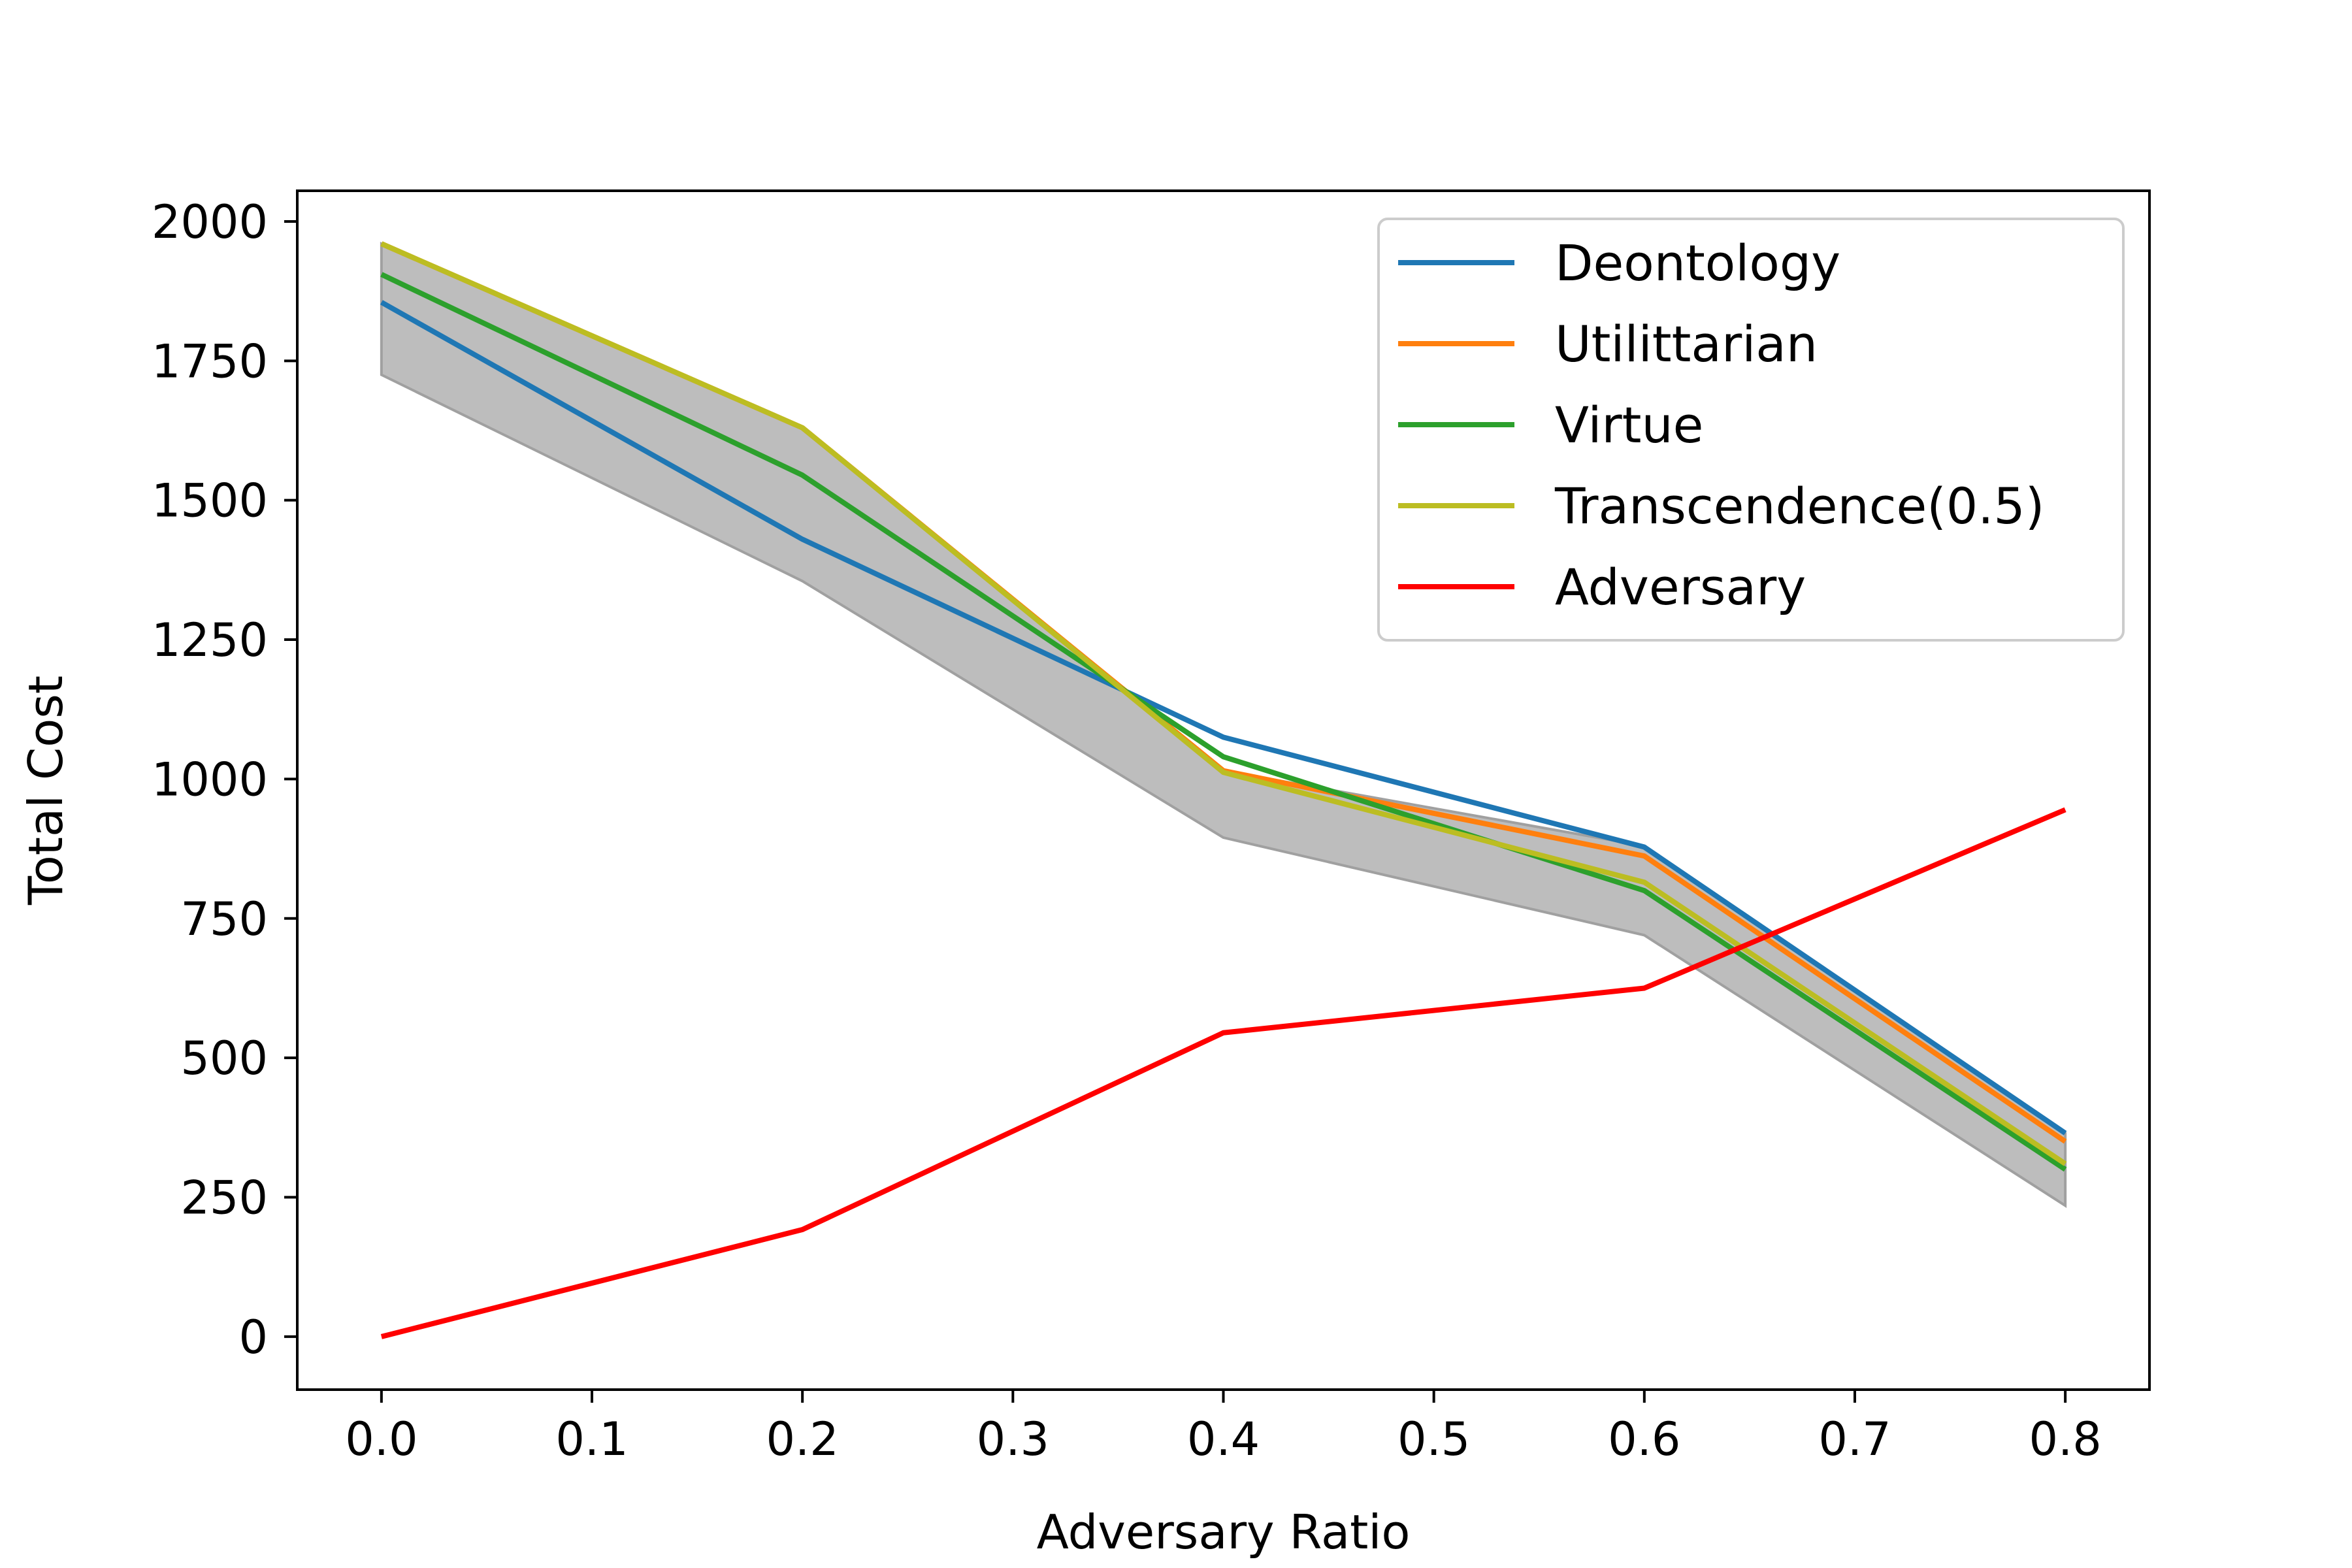 The width and height of the screenshot is (2352, 1568). What do you see at coordinates (1224, 1532) in the screenshot?
I see `x-axis-label: Adversary Ratio` at bounding box center [1224, 1532].